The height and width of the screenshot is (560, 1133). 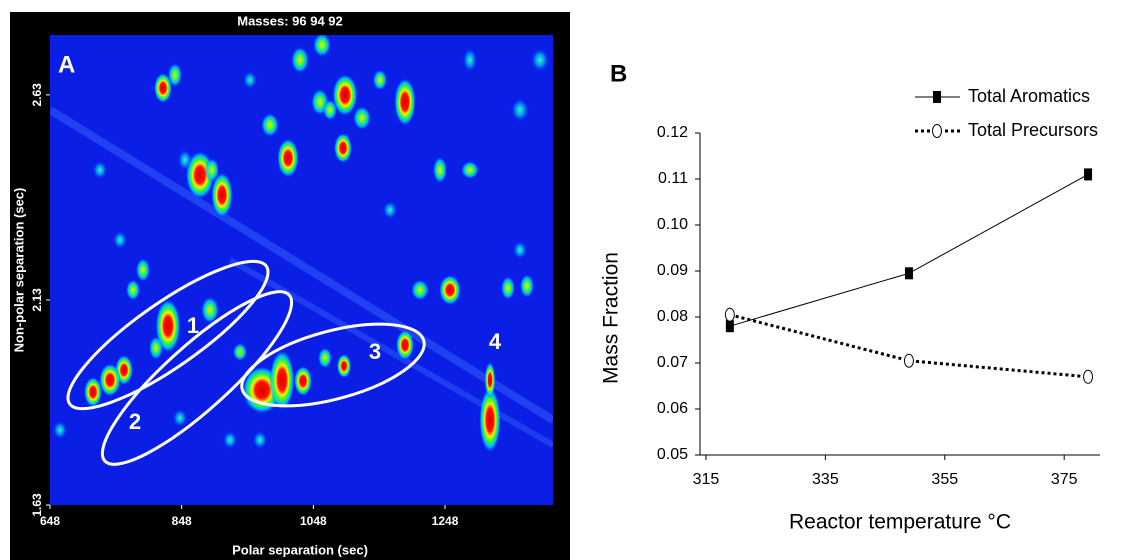 What do you see at coordinates (672, 316) in the screenshot?
I see `y-tick-label: 0.08` at bounding box center [672, 316].